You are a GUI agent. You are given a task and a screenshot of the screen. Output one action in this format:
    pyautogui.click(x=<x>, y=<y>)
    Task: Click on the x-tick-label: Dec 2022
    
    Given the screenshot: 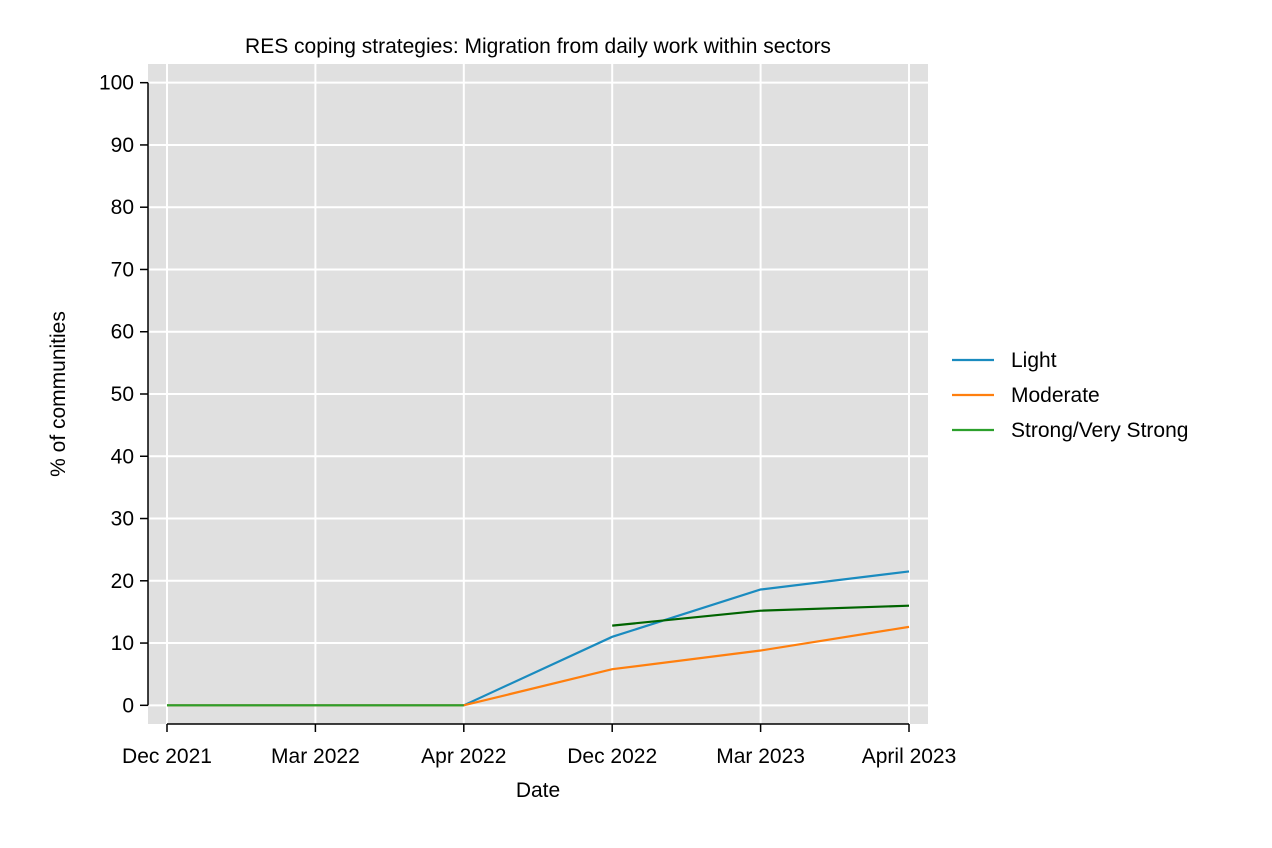 What is the action you would take?
    pyautogui.click(x=612, y=756)
    